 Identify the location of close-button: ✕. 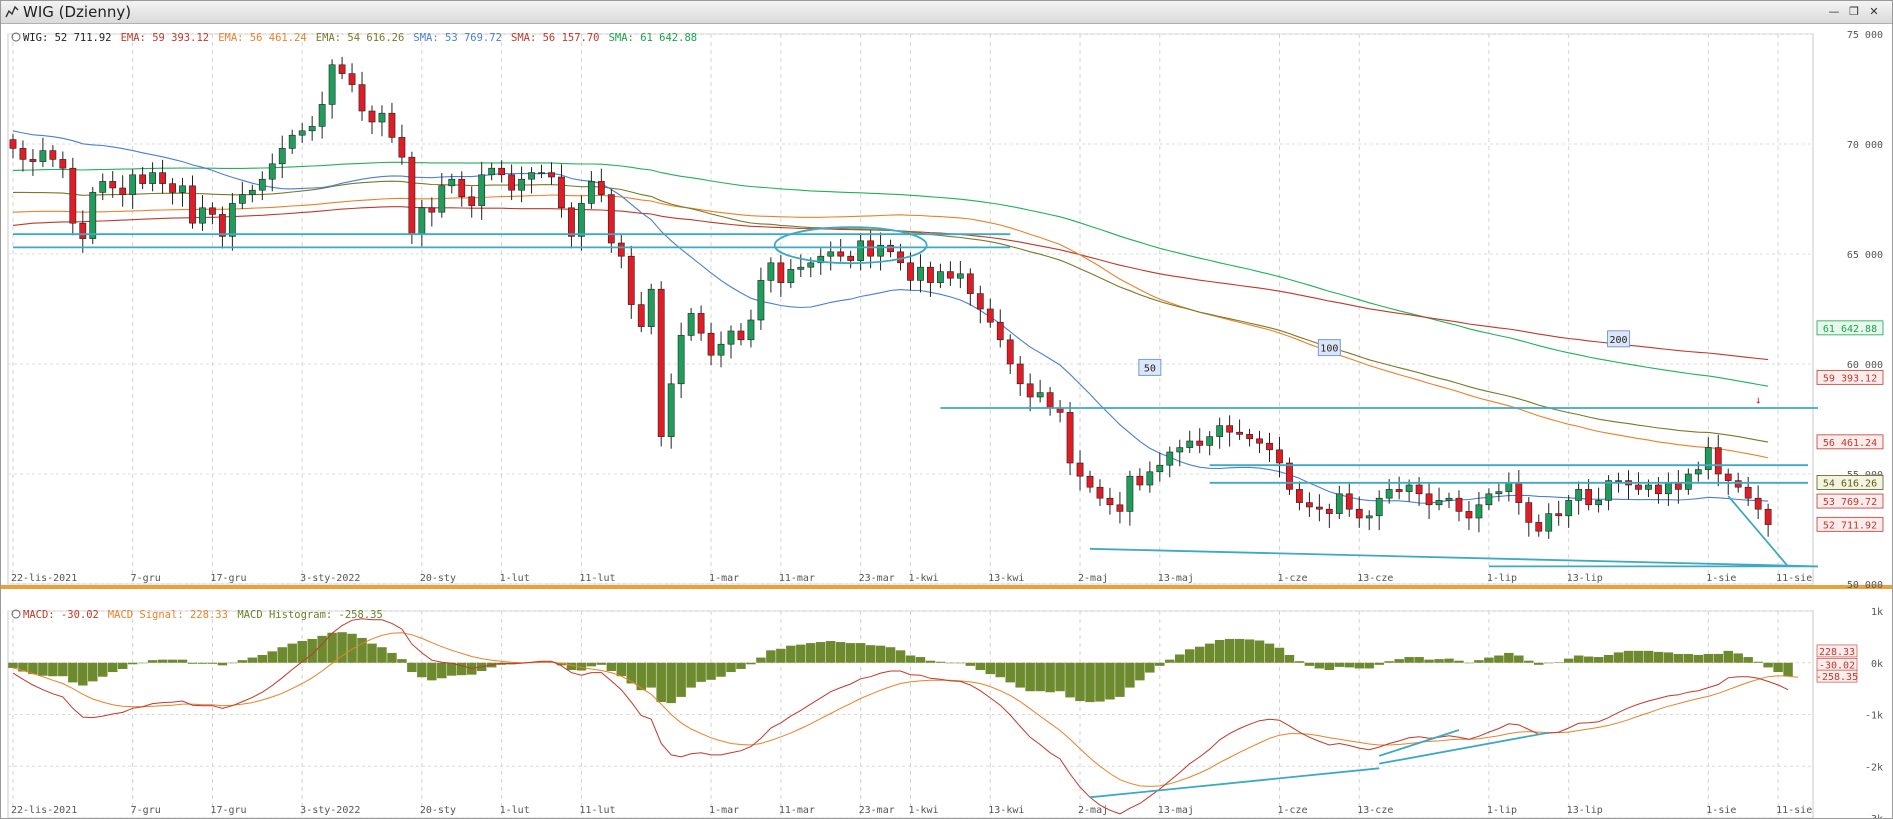
(1874, 11).